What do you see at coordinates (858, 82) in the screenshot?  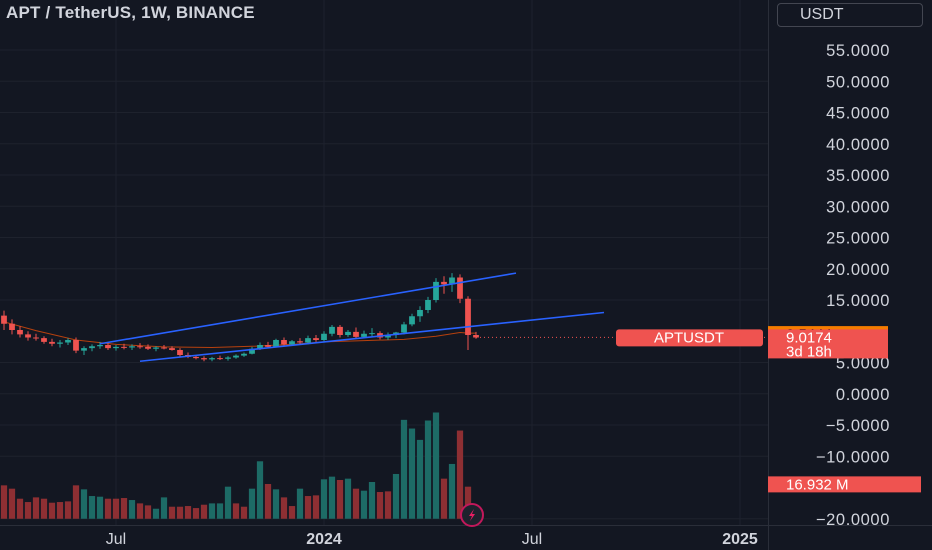 I see `y-tick-label: 50.0000` at bounding box center [858, 82].